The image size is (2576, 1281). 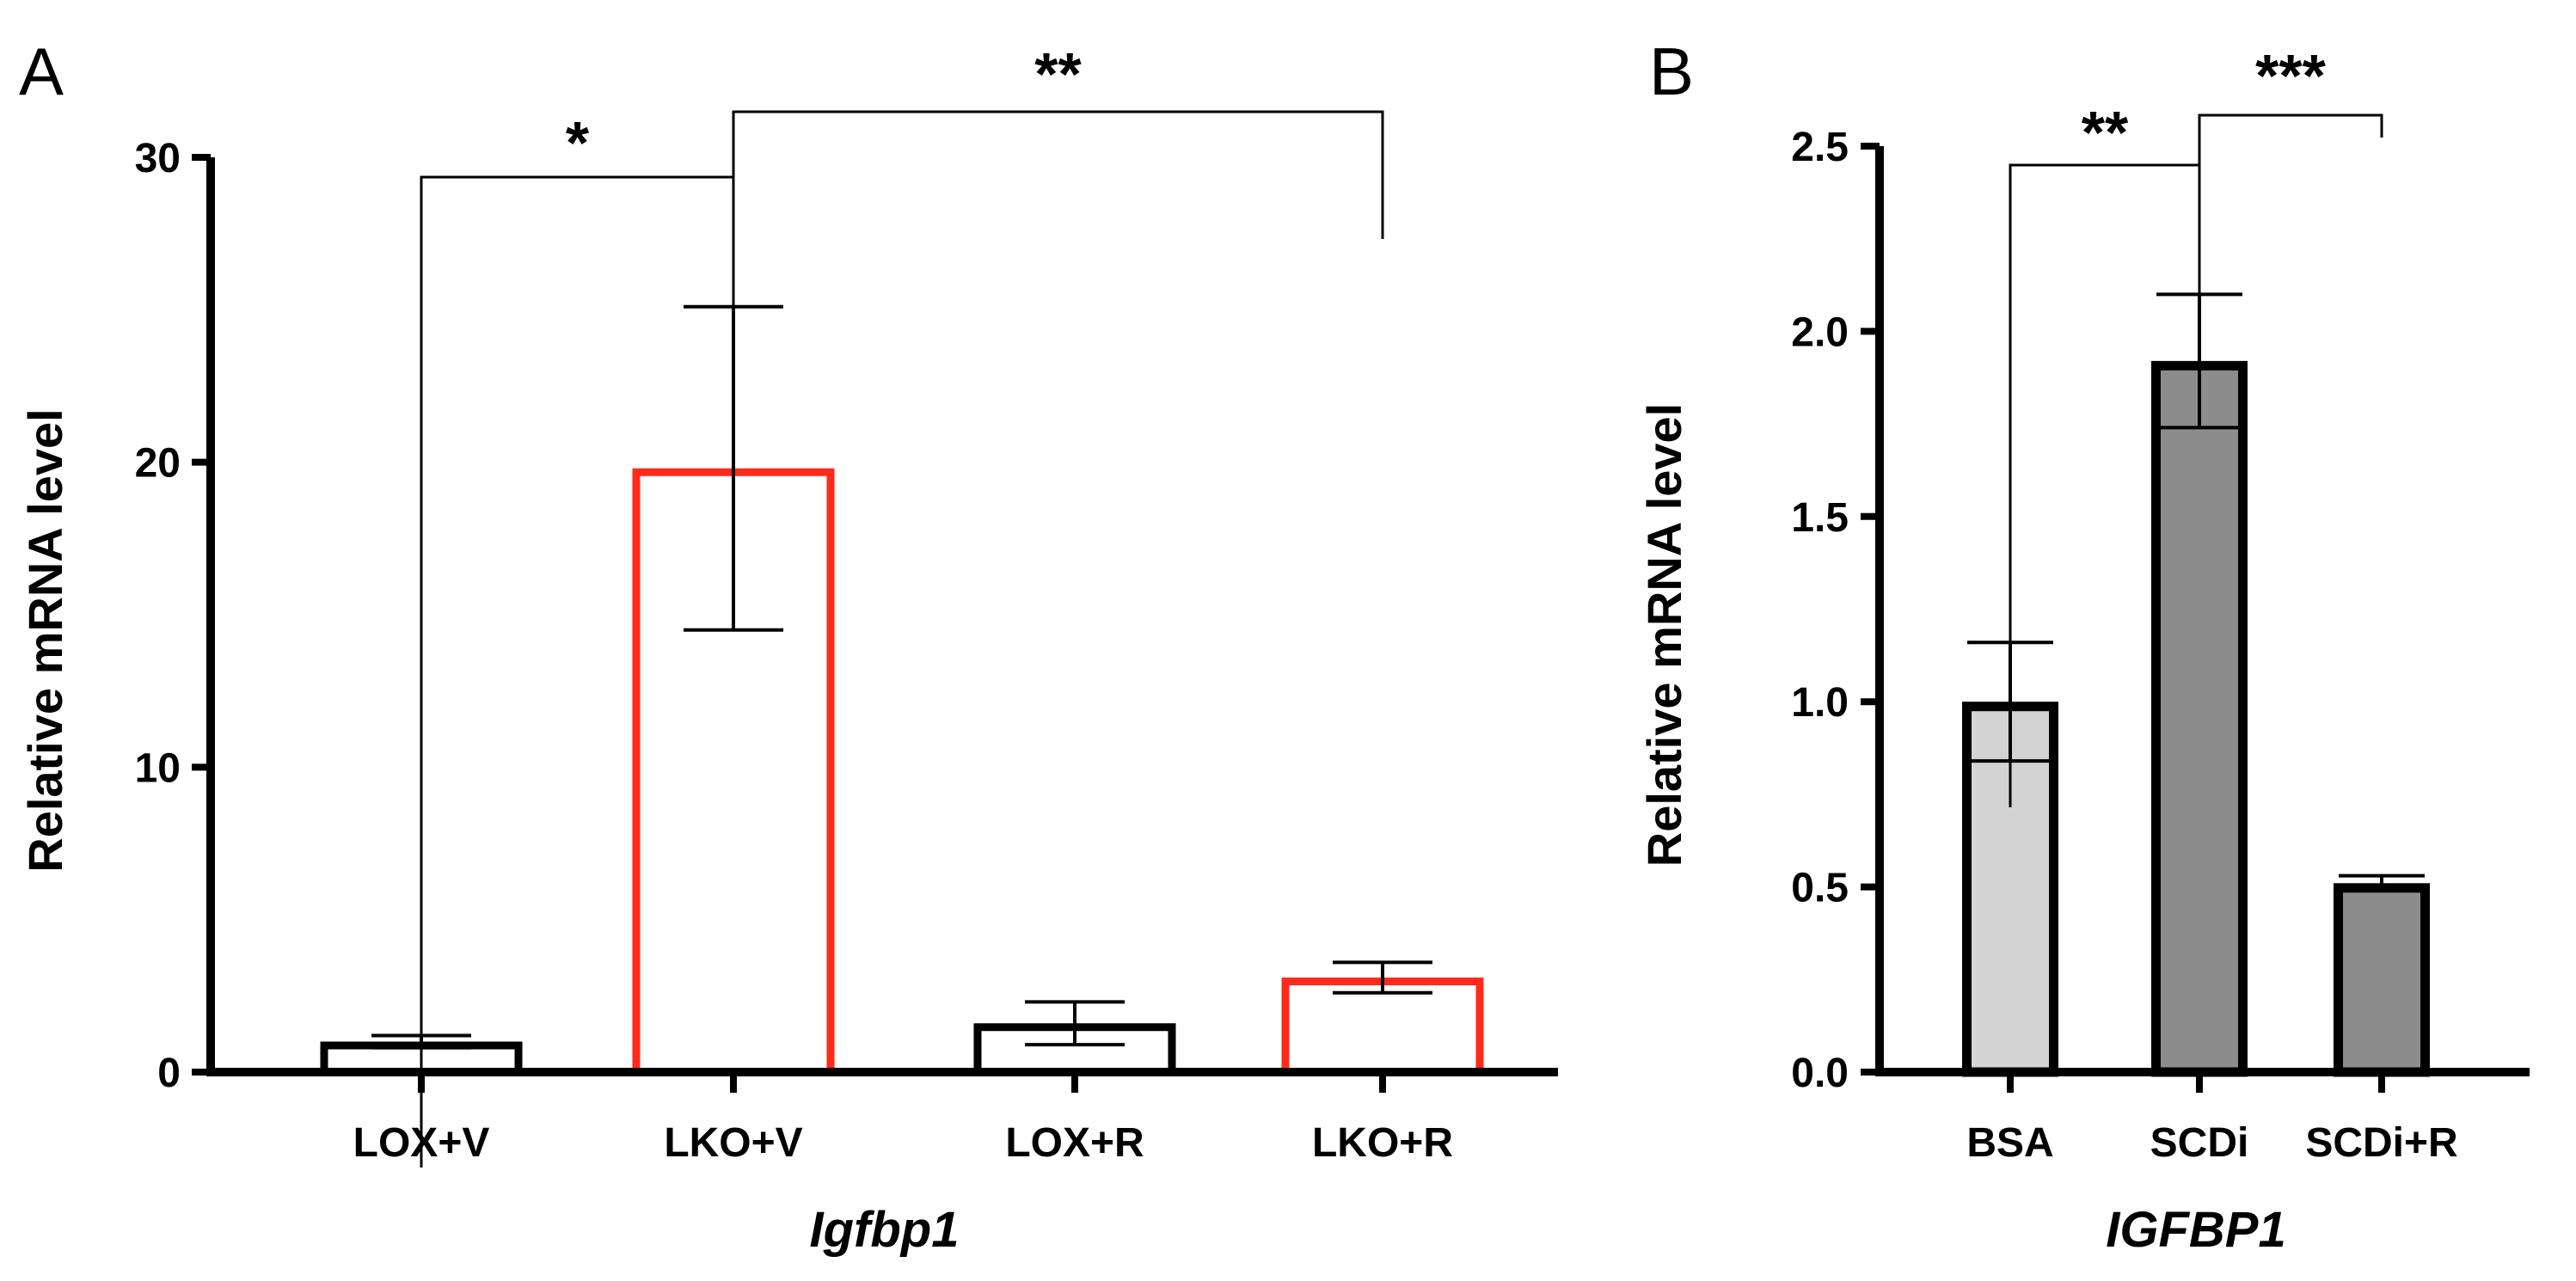 What do you see at coordinates (2382, 882) in the screenshot?
I see `panel-b-error-bar-scdi-r` at bounding box center [2382, 882].